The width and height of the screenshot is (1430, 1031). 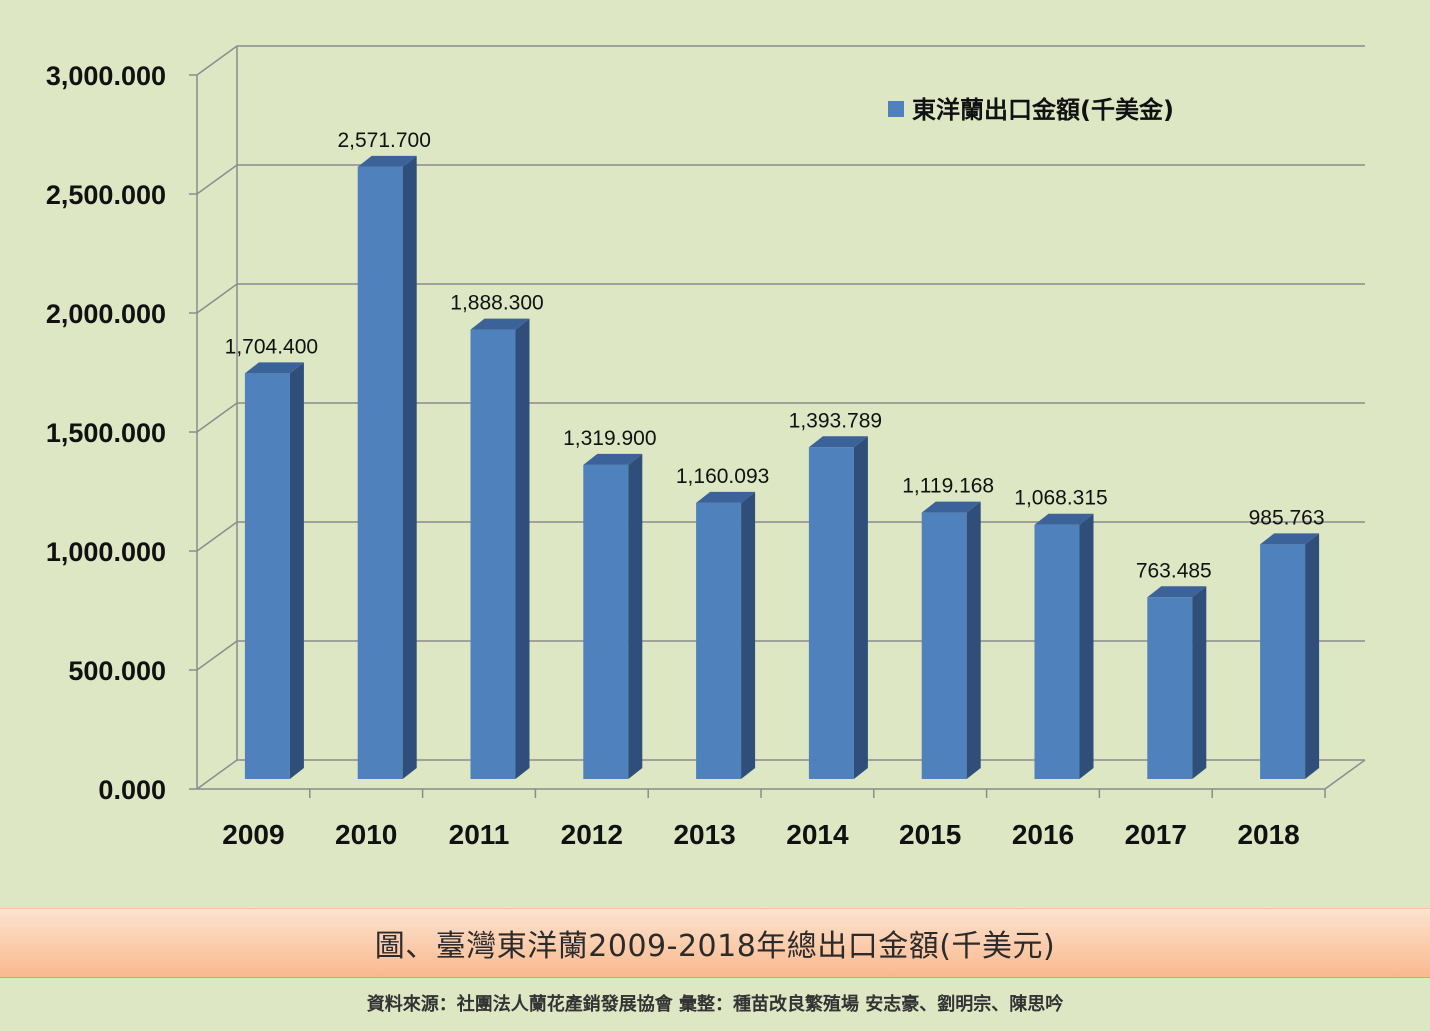 What do you see at coordinates (383, 140) in the screenshot?
I see `data-label: 2,571.700` at bounding box center [383, 140].